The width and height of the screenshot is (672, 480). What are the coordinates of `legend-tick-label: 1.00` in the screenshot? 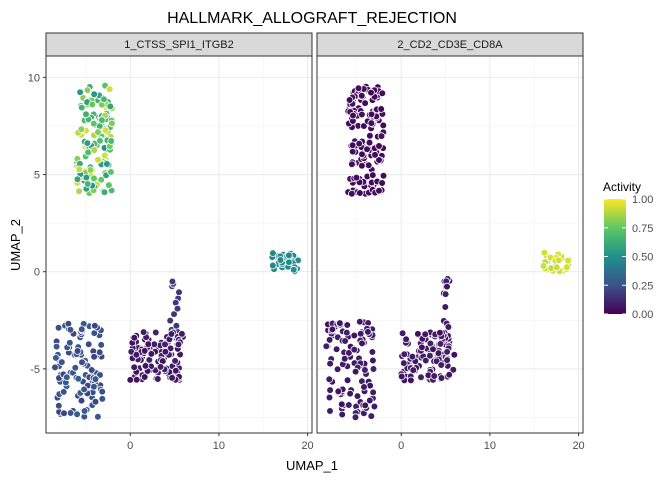 It's located at (642, 200).